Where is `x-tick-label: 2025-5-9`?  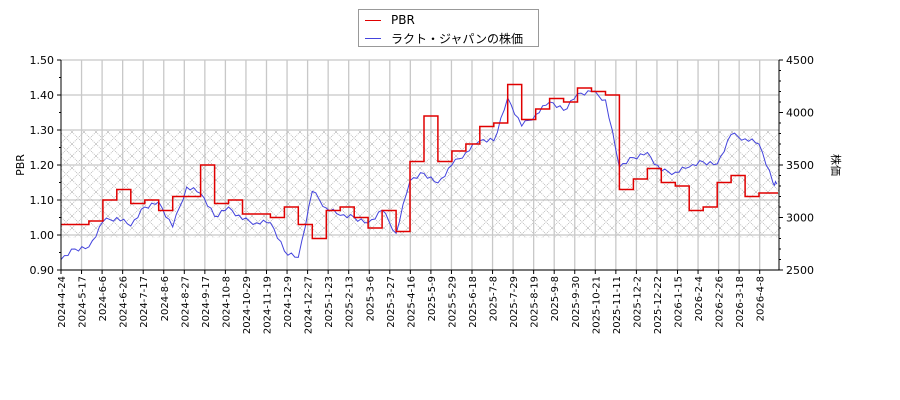
x-tick-label: 2025-5-9 is located at coordinates (432, 298).